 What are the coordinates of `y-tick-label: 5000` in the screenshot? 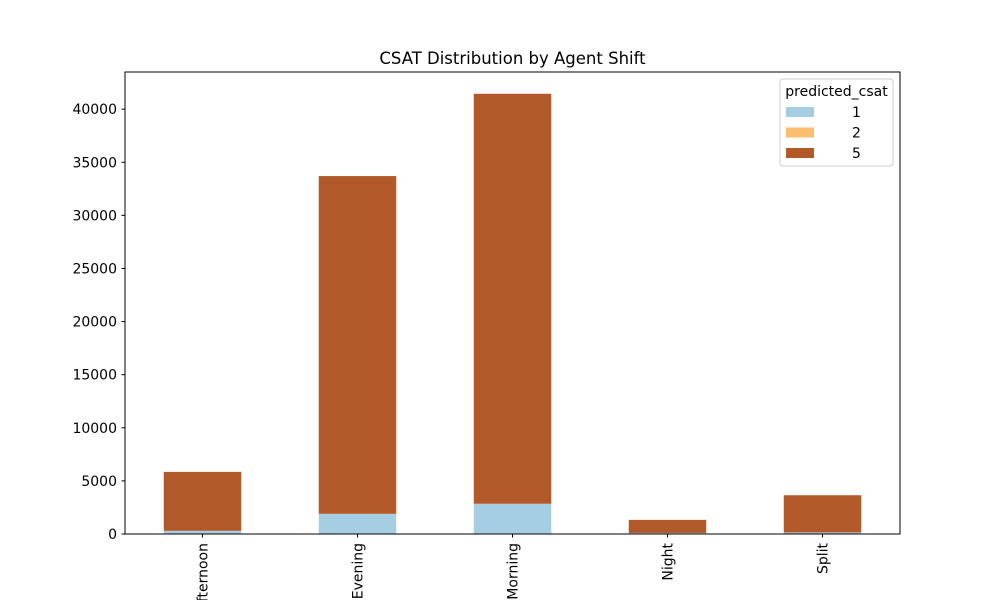 It's located at (99, 482).